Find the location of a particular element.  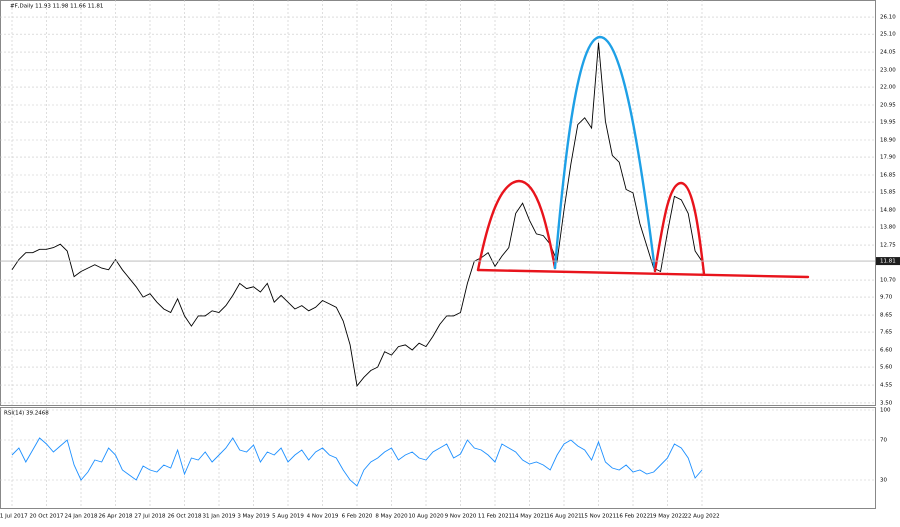

y-tick-label: 15.85 is located at coordinates (888, 193).